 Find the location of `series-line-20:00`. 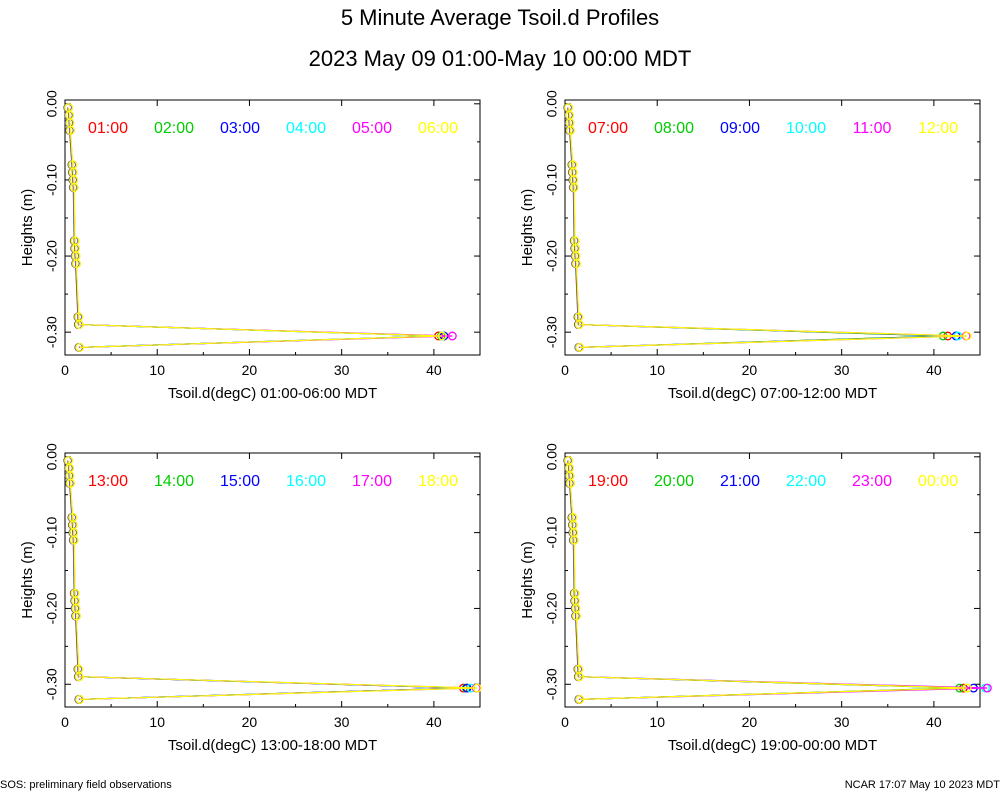

series-line-20:00 is located at coordinates (763, 580).